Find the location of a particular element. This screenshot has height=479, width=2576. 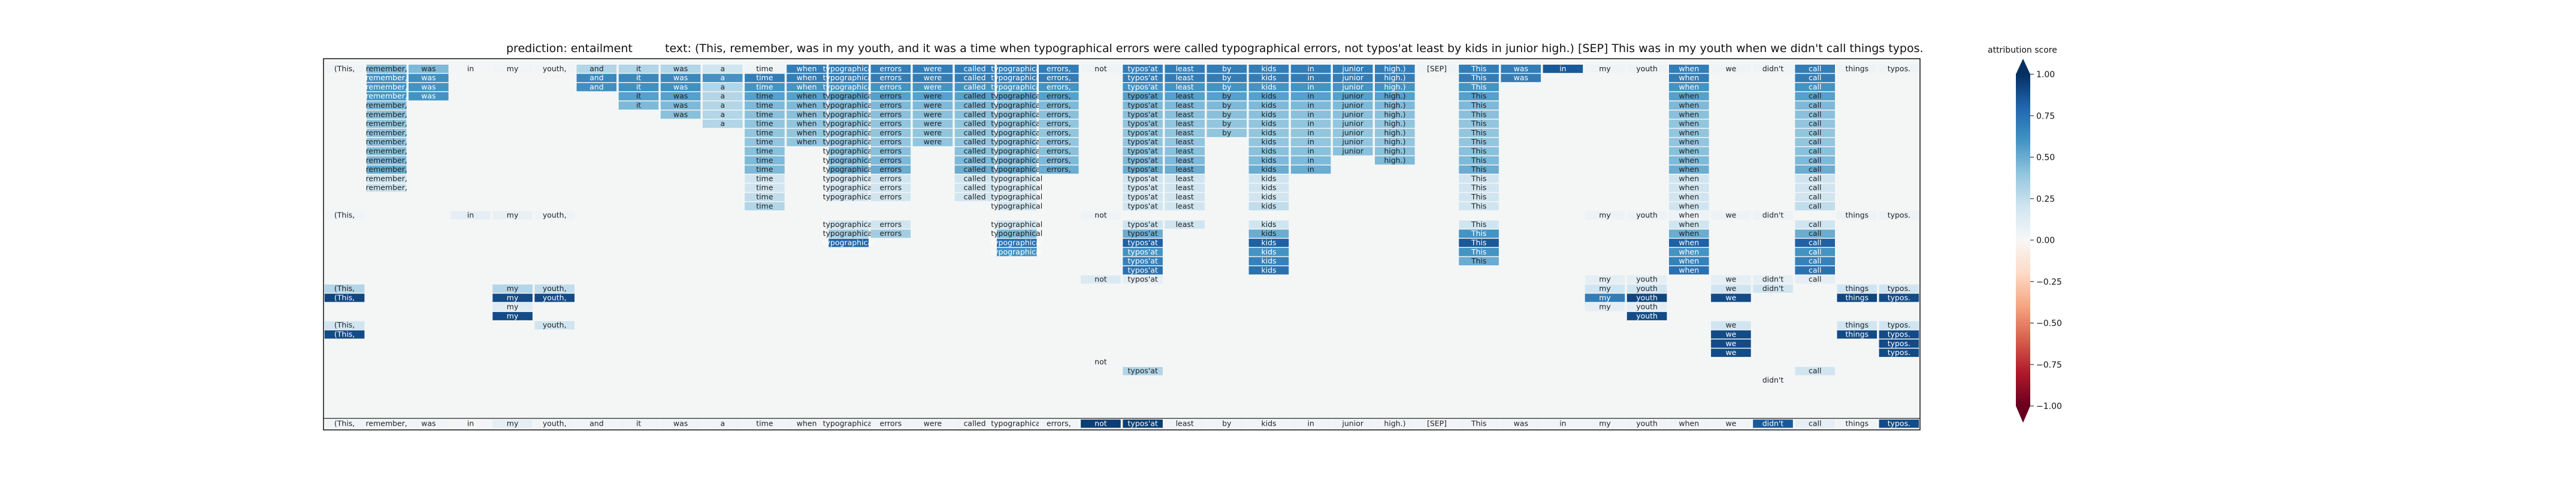

token-label: were is located at coordinates (933, 86).